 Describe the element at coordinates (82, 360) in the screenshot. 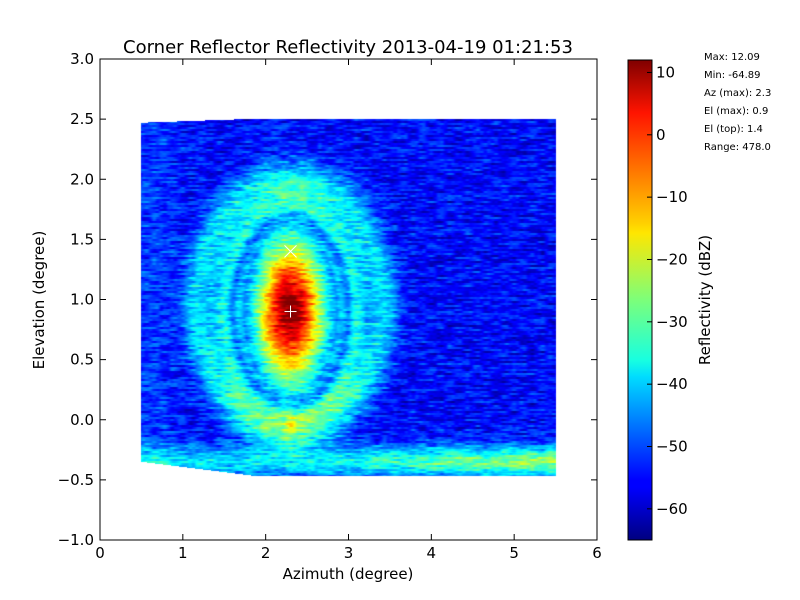

I see `y-tick-label: 0.5` at that location.